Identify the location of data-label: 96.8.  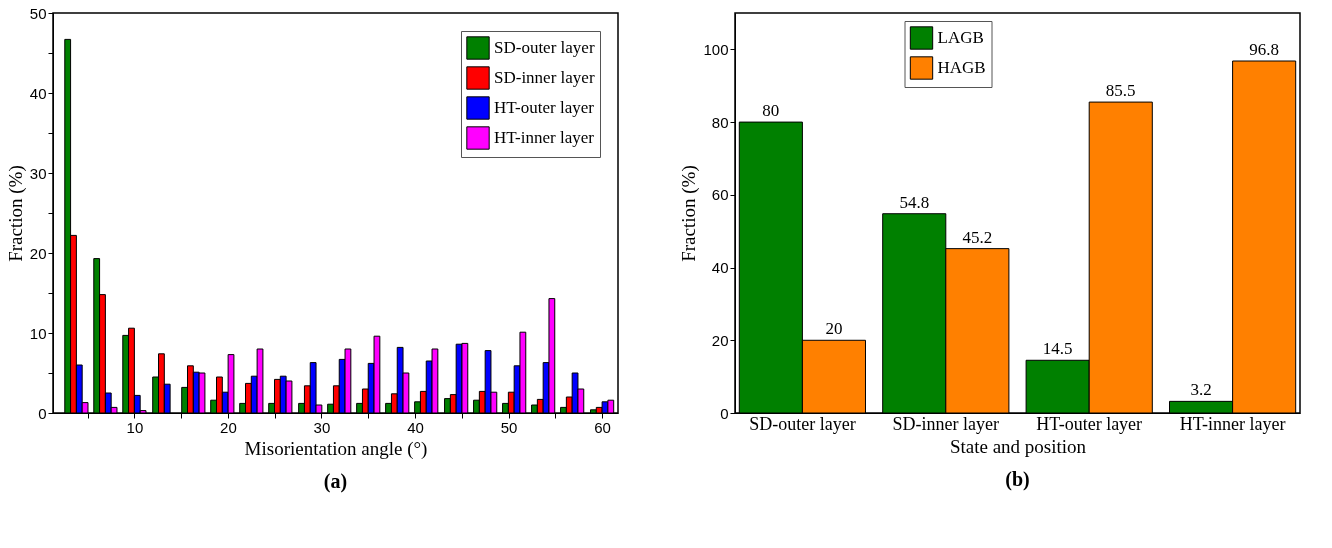
(1264, 49).